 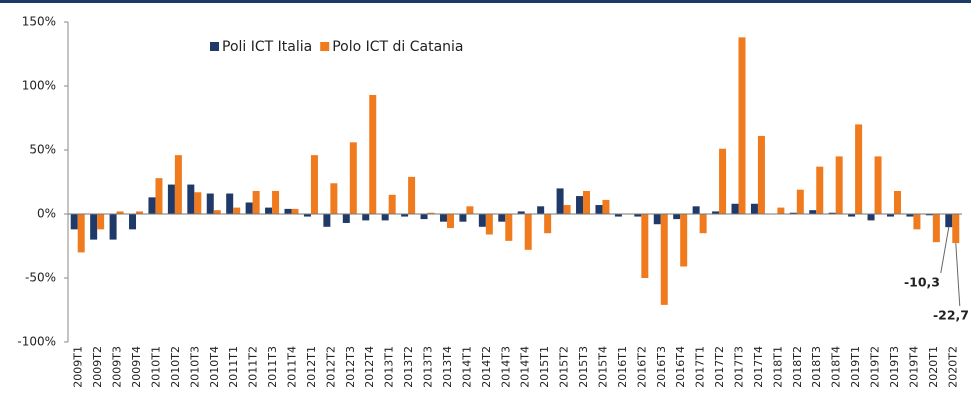 What do you see at coordinates (267, 47) in the screenshot?
I see `legend-label: Poli ICT Italia` at bounding box center [267, 47].